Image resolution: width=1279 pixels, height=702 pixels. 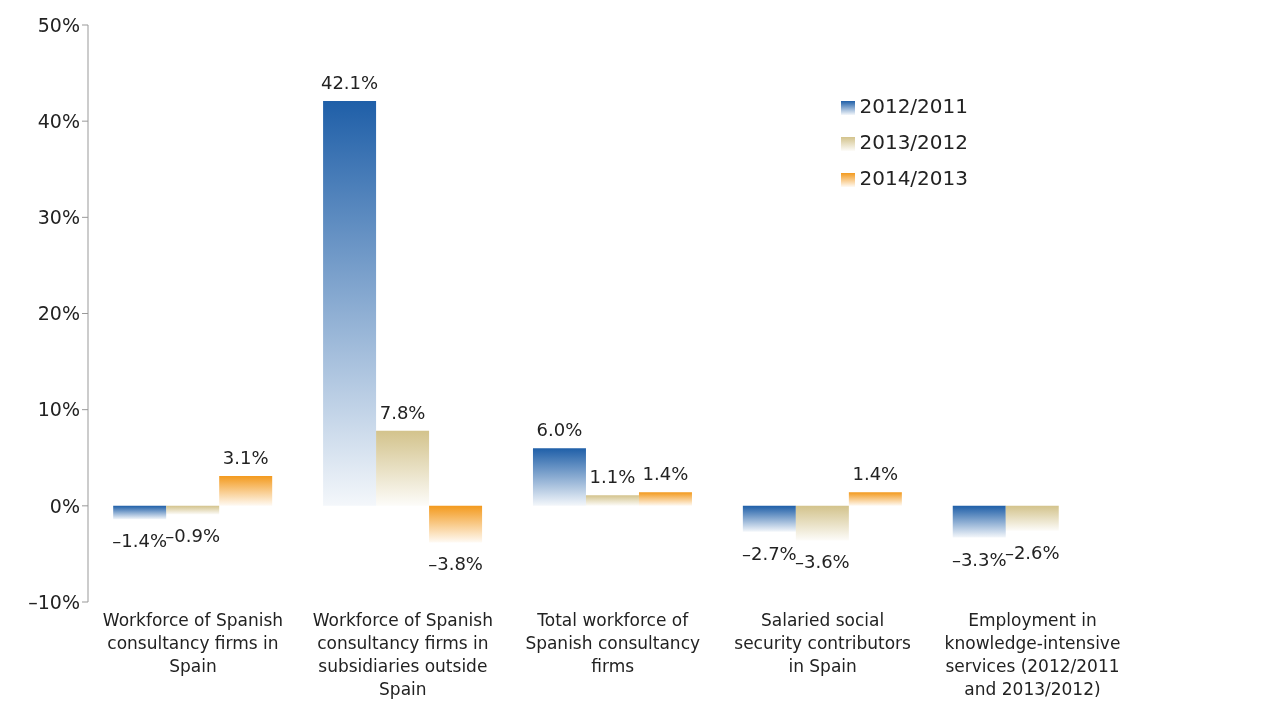 What do you see at coordinates (913, 142) in the screenshot?
I see `legend-label: 2013/2012` at bounding box center [913, 142].